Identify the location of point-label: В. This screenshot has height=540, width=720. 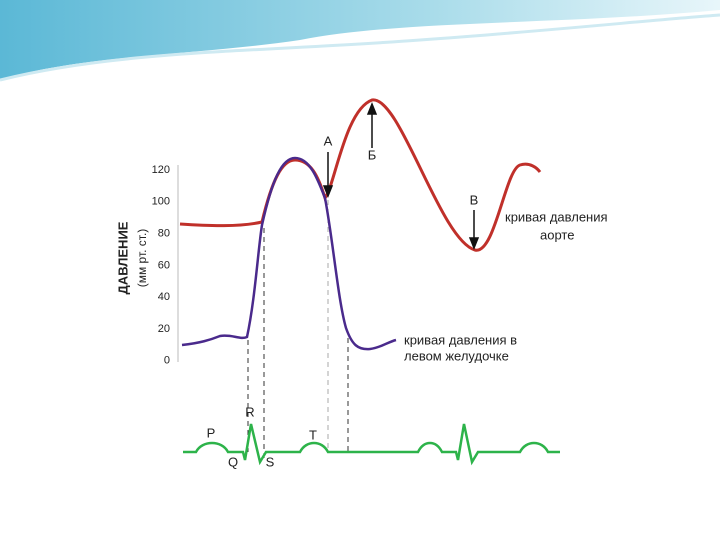
(474, 199).